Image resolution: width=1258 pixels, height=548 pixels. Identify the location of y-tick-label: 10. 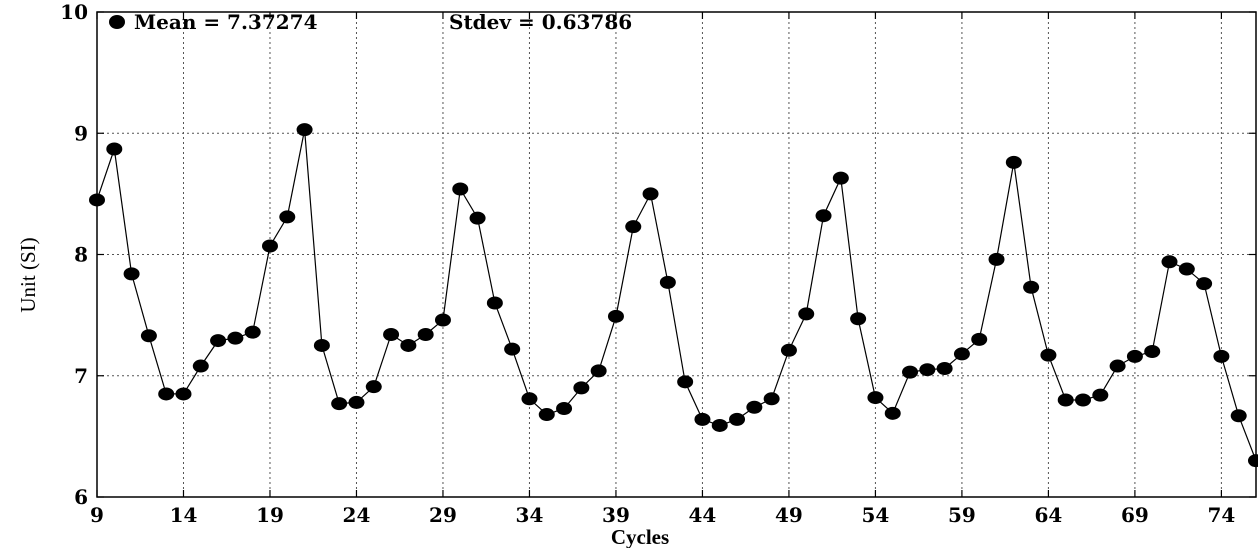
(74, 12).